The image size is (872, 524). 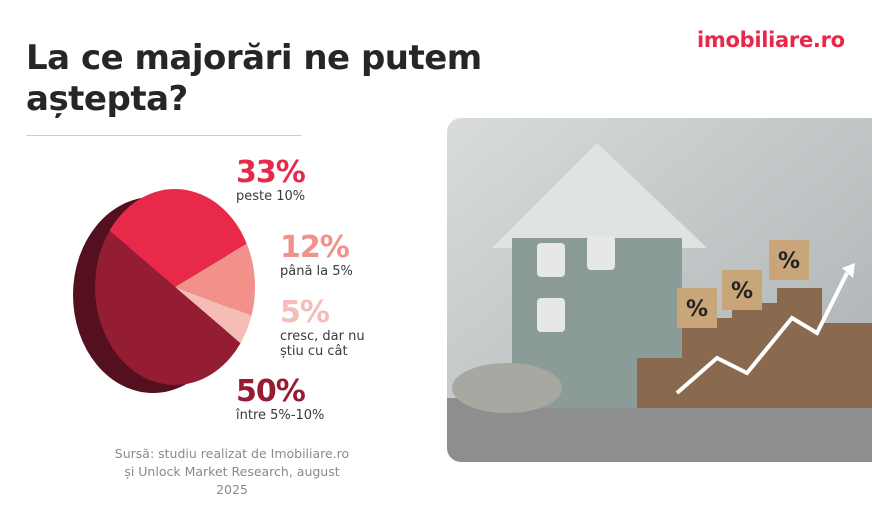 I want to click on label-slice-0: 33% peste 10%, so click(x=271, y=180).